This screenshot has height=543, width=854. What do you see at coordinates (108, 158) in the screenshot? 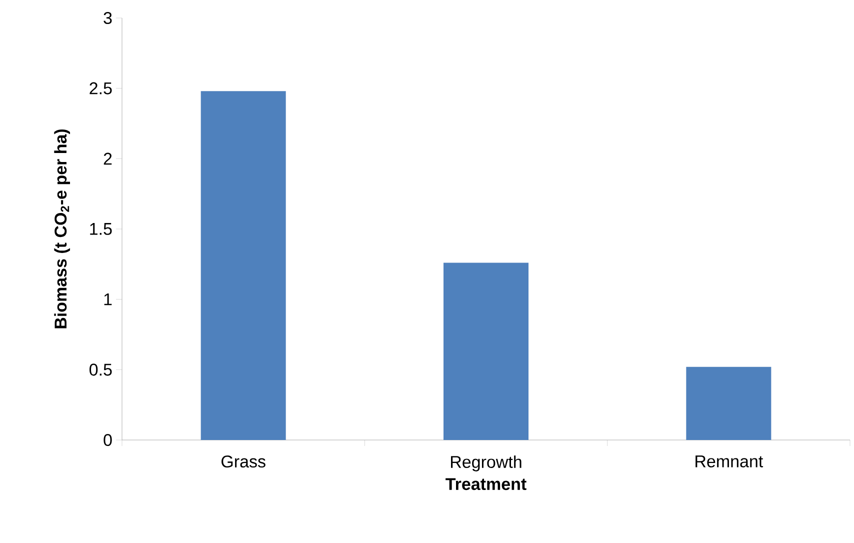
I see `y-tick-label: 2` at bounding box center [108, 158].